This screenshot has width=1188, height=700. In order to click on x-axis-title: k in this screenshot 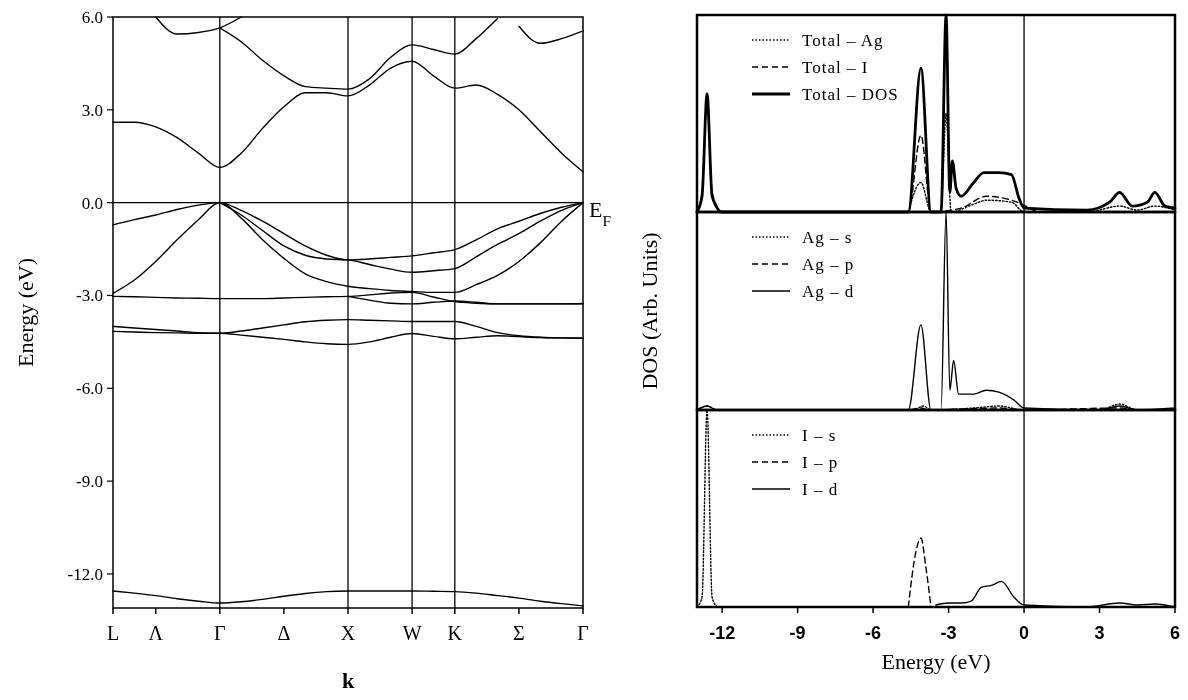, I will do `click(348, 680)`.